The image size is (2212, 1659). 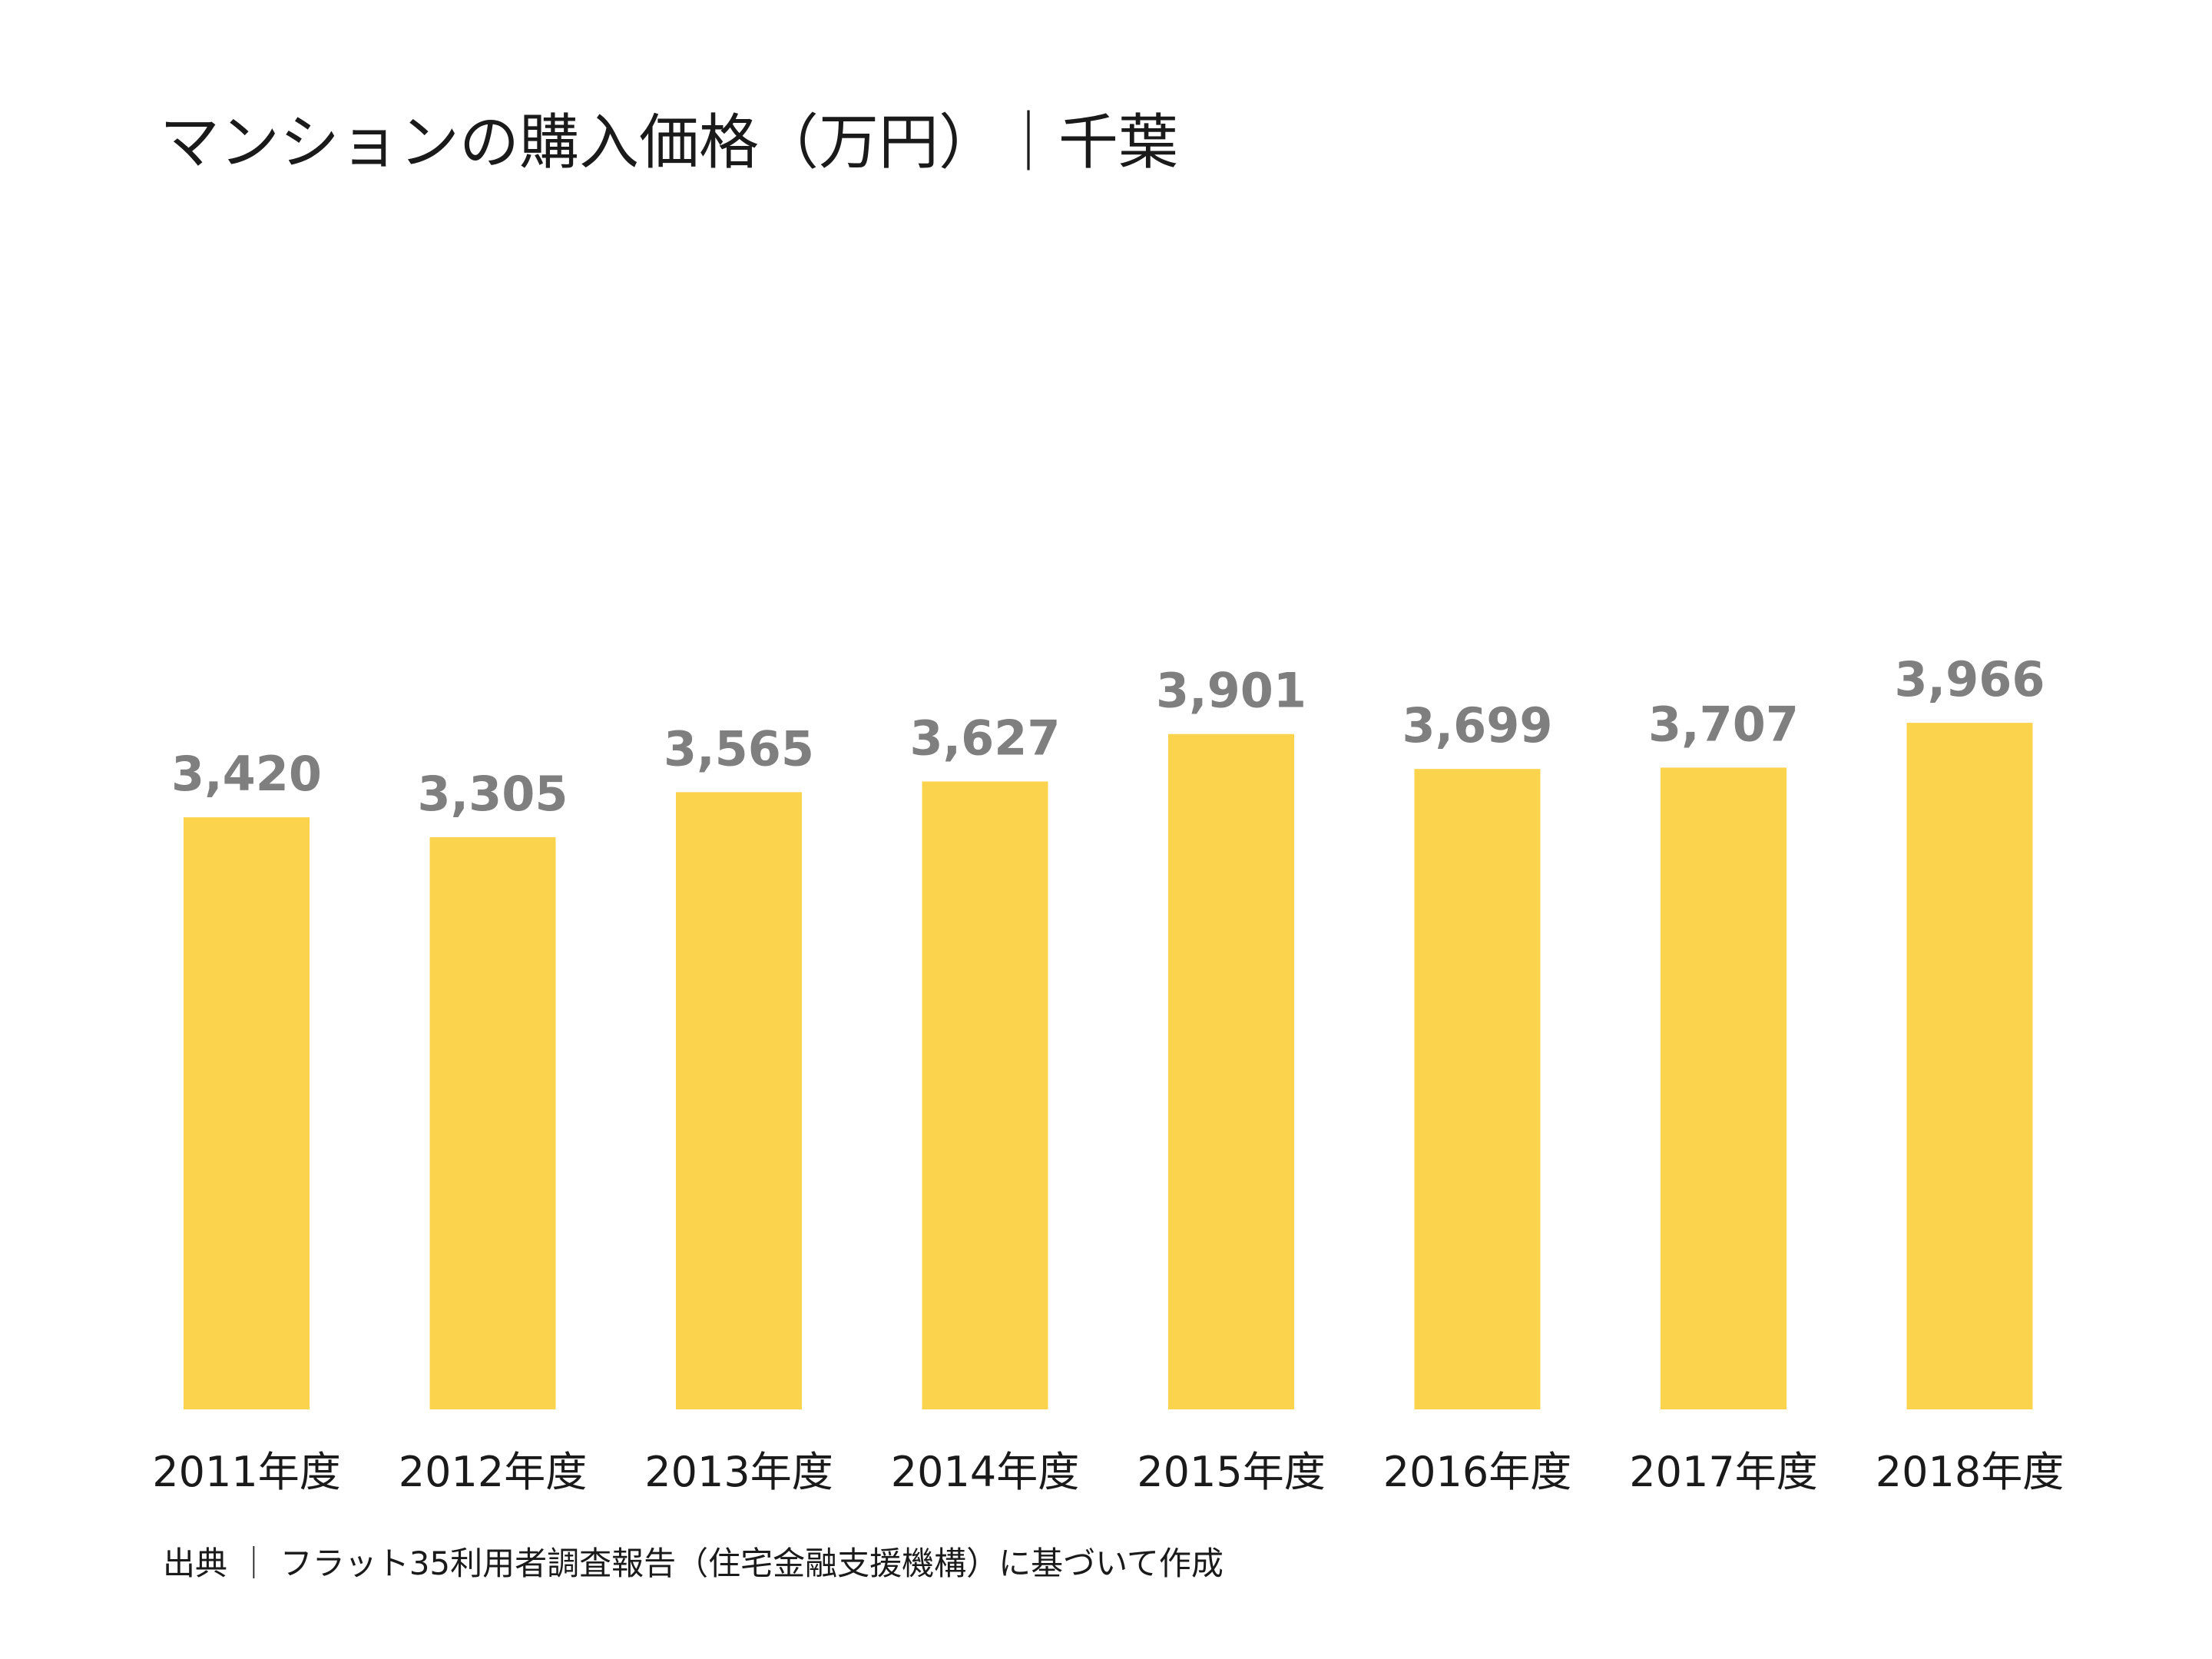 I want to click on bar-2017年度, so click(x=1724, y=1088).